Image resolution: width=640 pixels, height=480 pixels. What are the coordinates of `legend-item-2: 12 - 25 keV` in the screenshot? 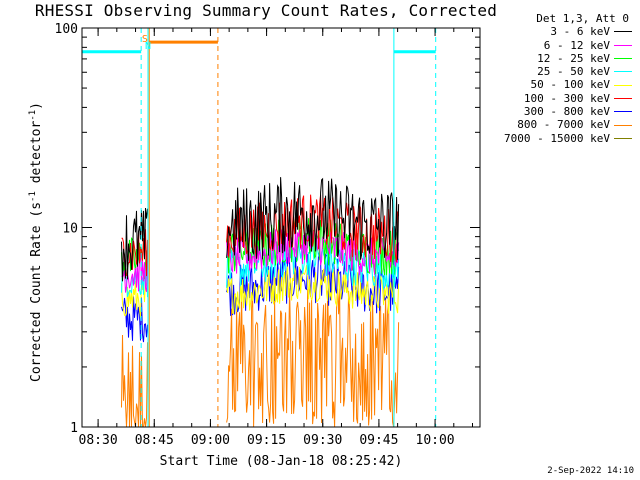 It's located at (557, 58).